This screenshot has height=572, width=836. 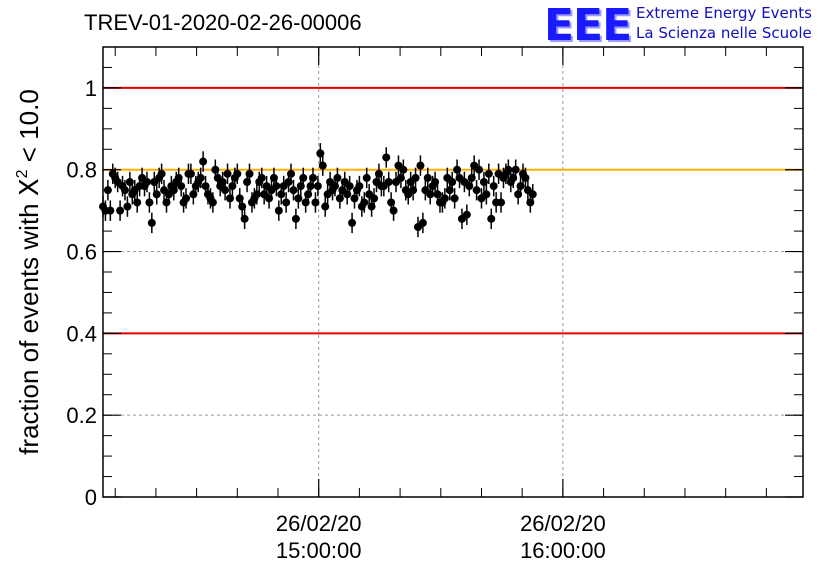 I want to click on y-axis-label-threshold: < 10.0, so click(x=29, y=129).